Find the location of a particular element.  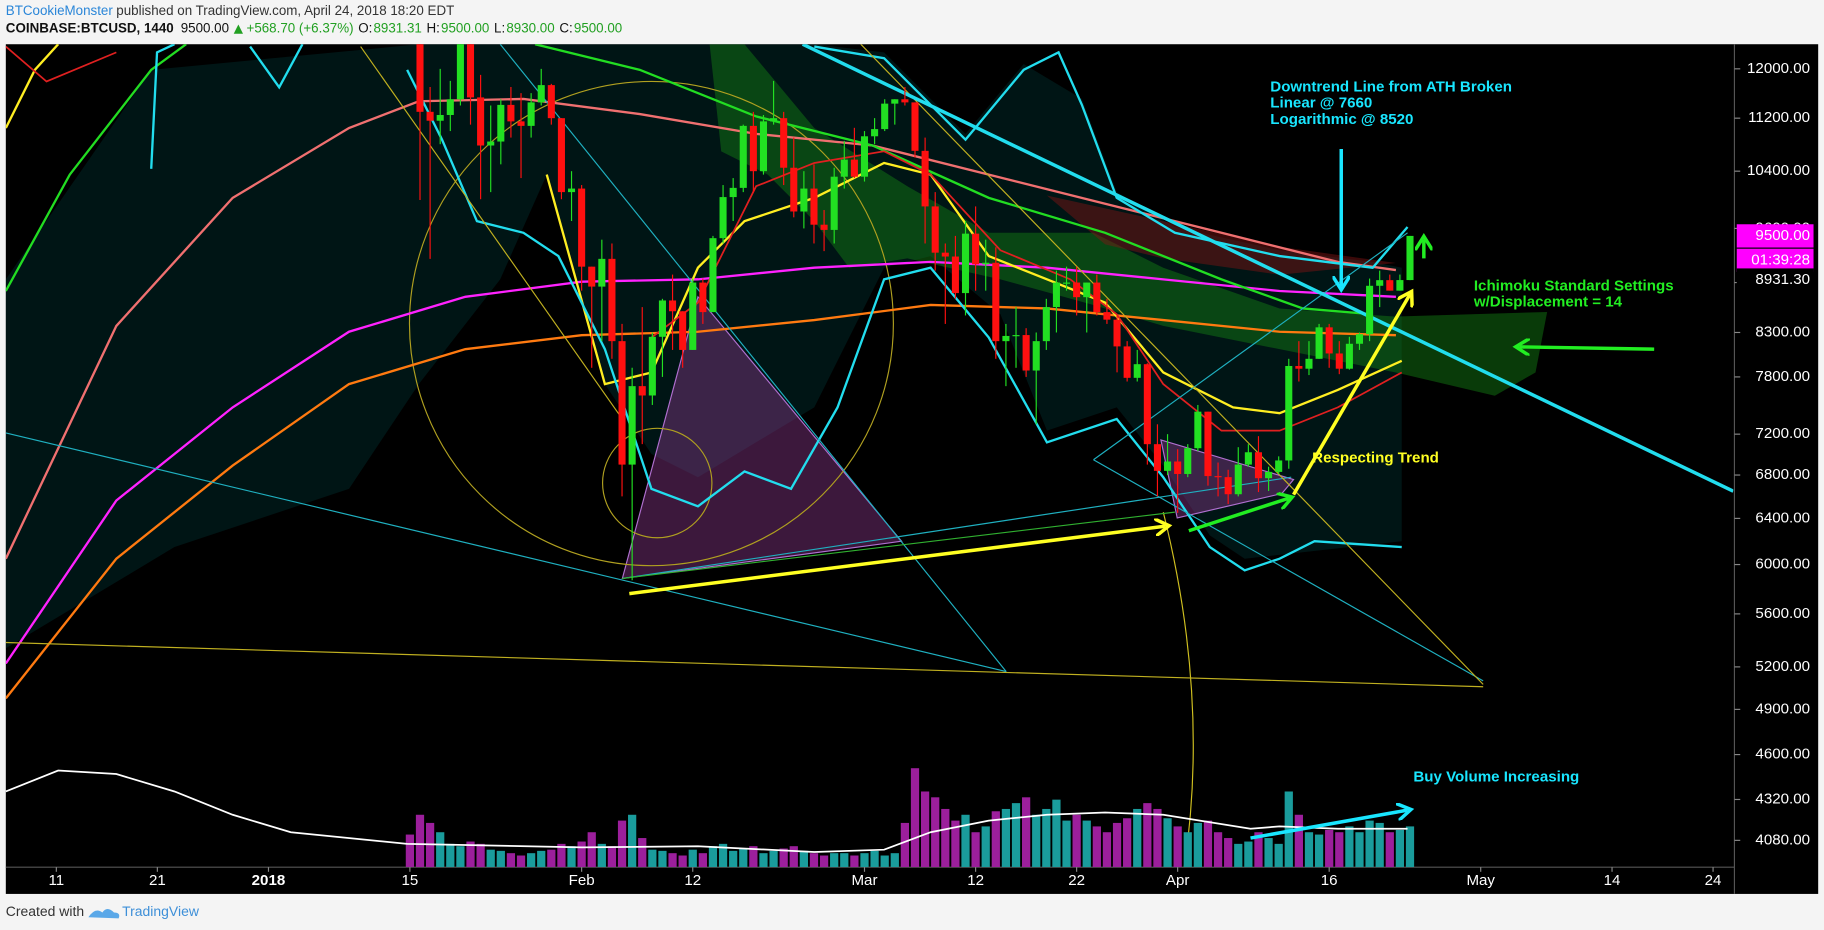

trend-line is located at coordinates (898, 545).